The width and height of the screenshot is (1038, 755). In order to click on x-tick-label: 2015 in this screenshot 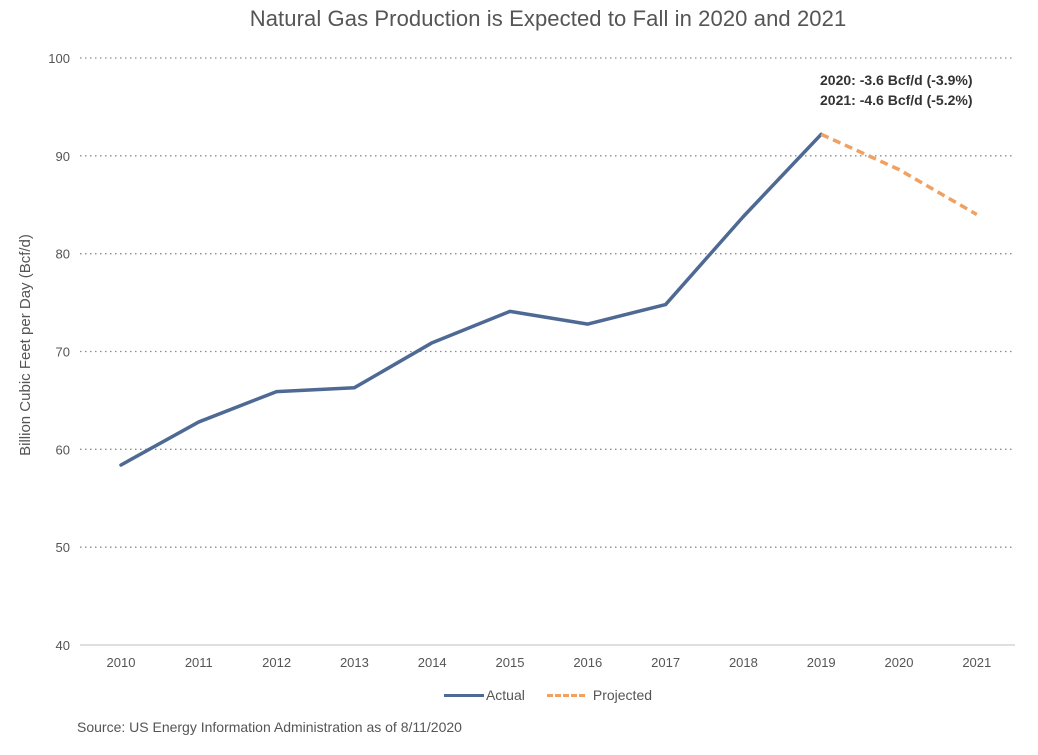, I will do `click(510, 662)`.